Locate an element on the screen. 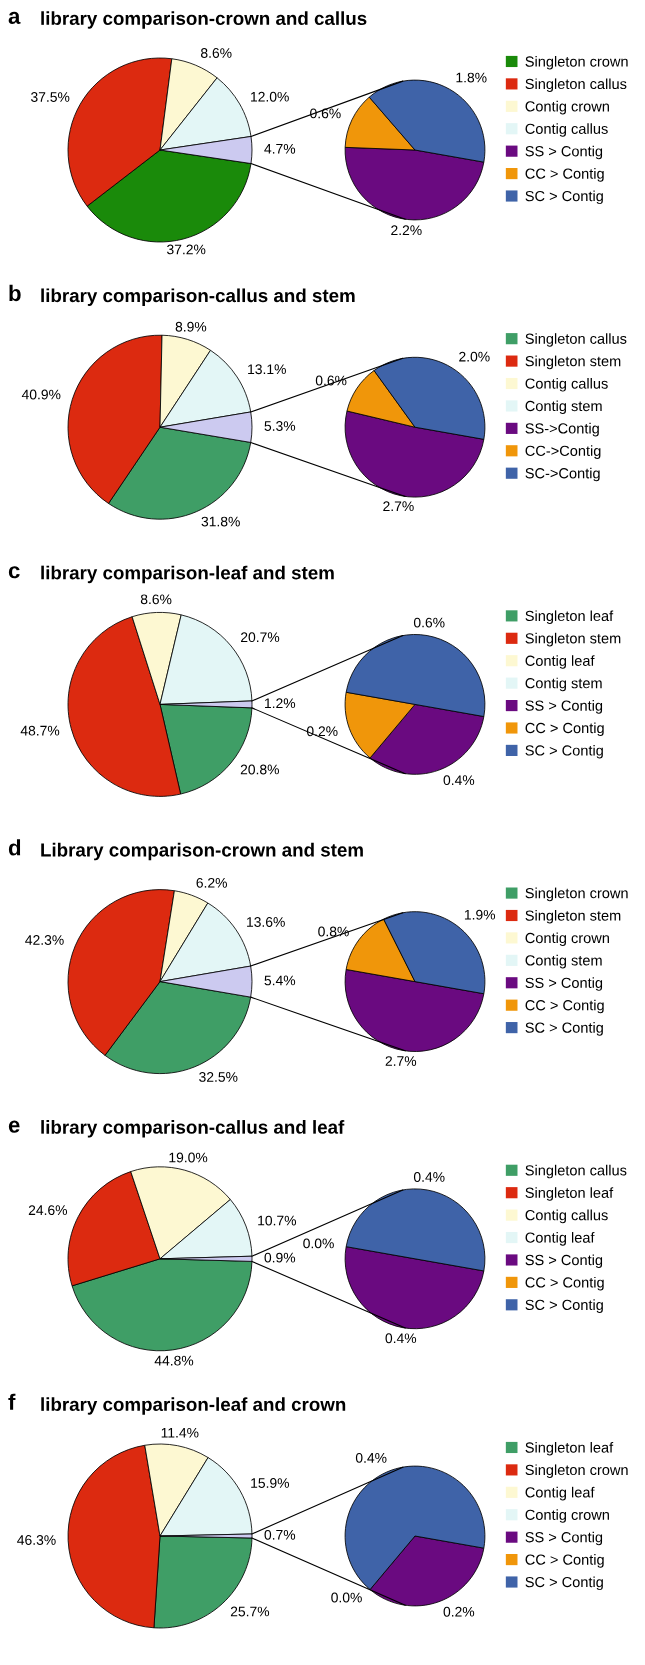 The height and width of the screenshot is (1665, 645). data-label: 11.4% is located at coordinates (180, 1432).